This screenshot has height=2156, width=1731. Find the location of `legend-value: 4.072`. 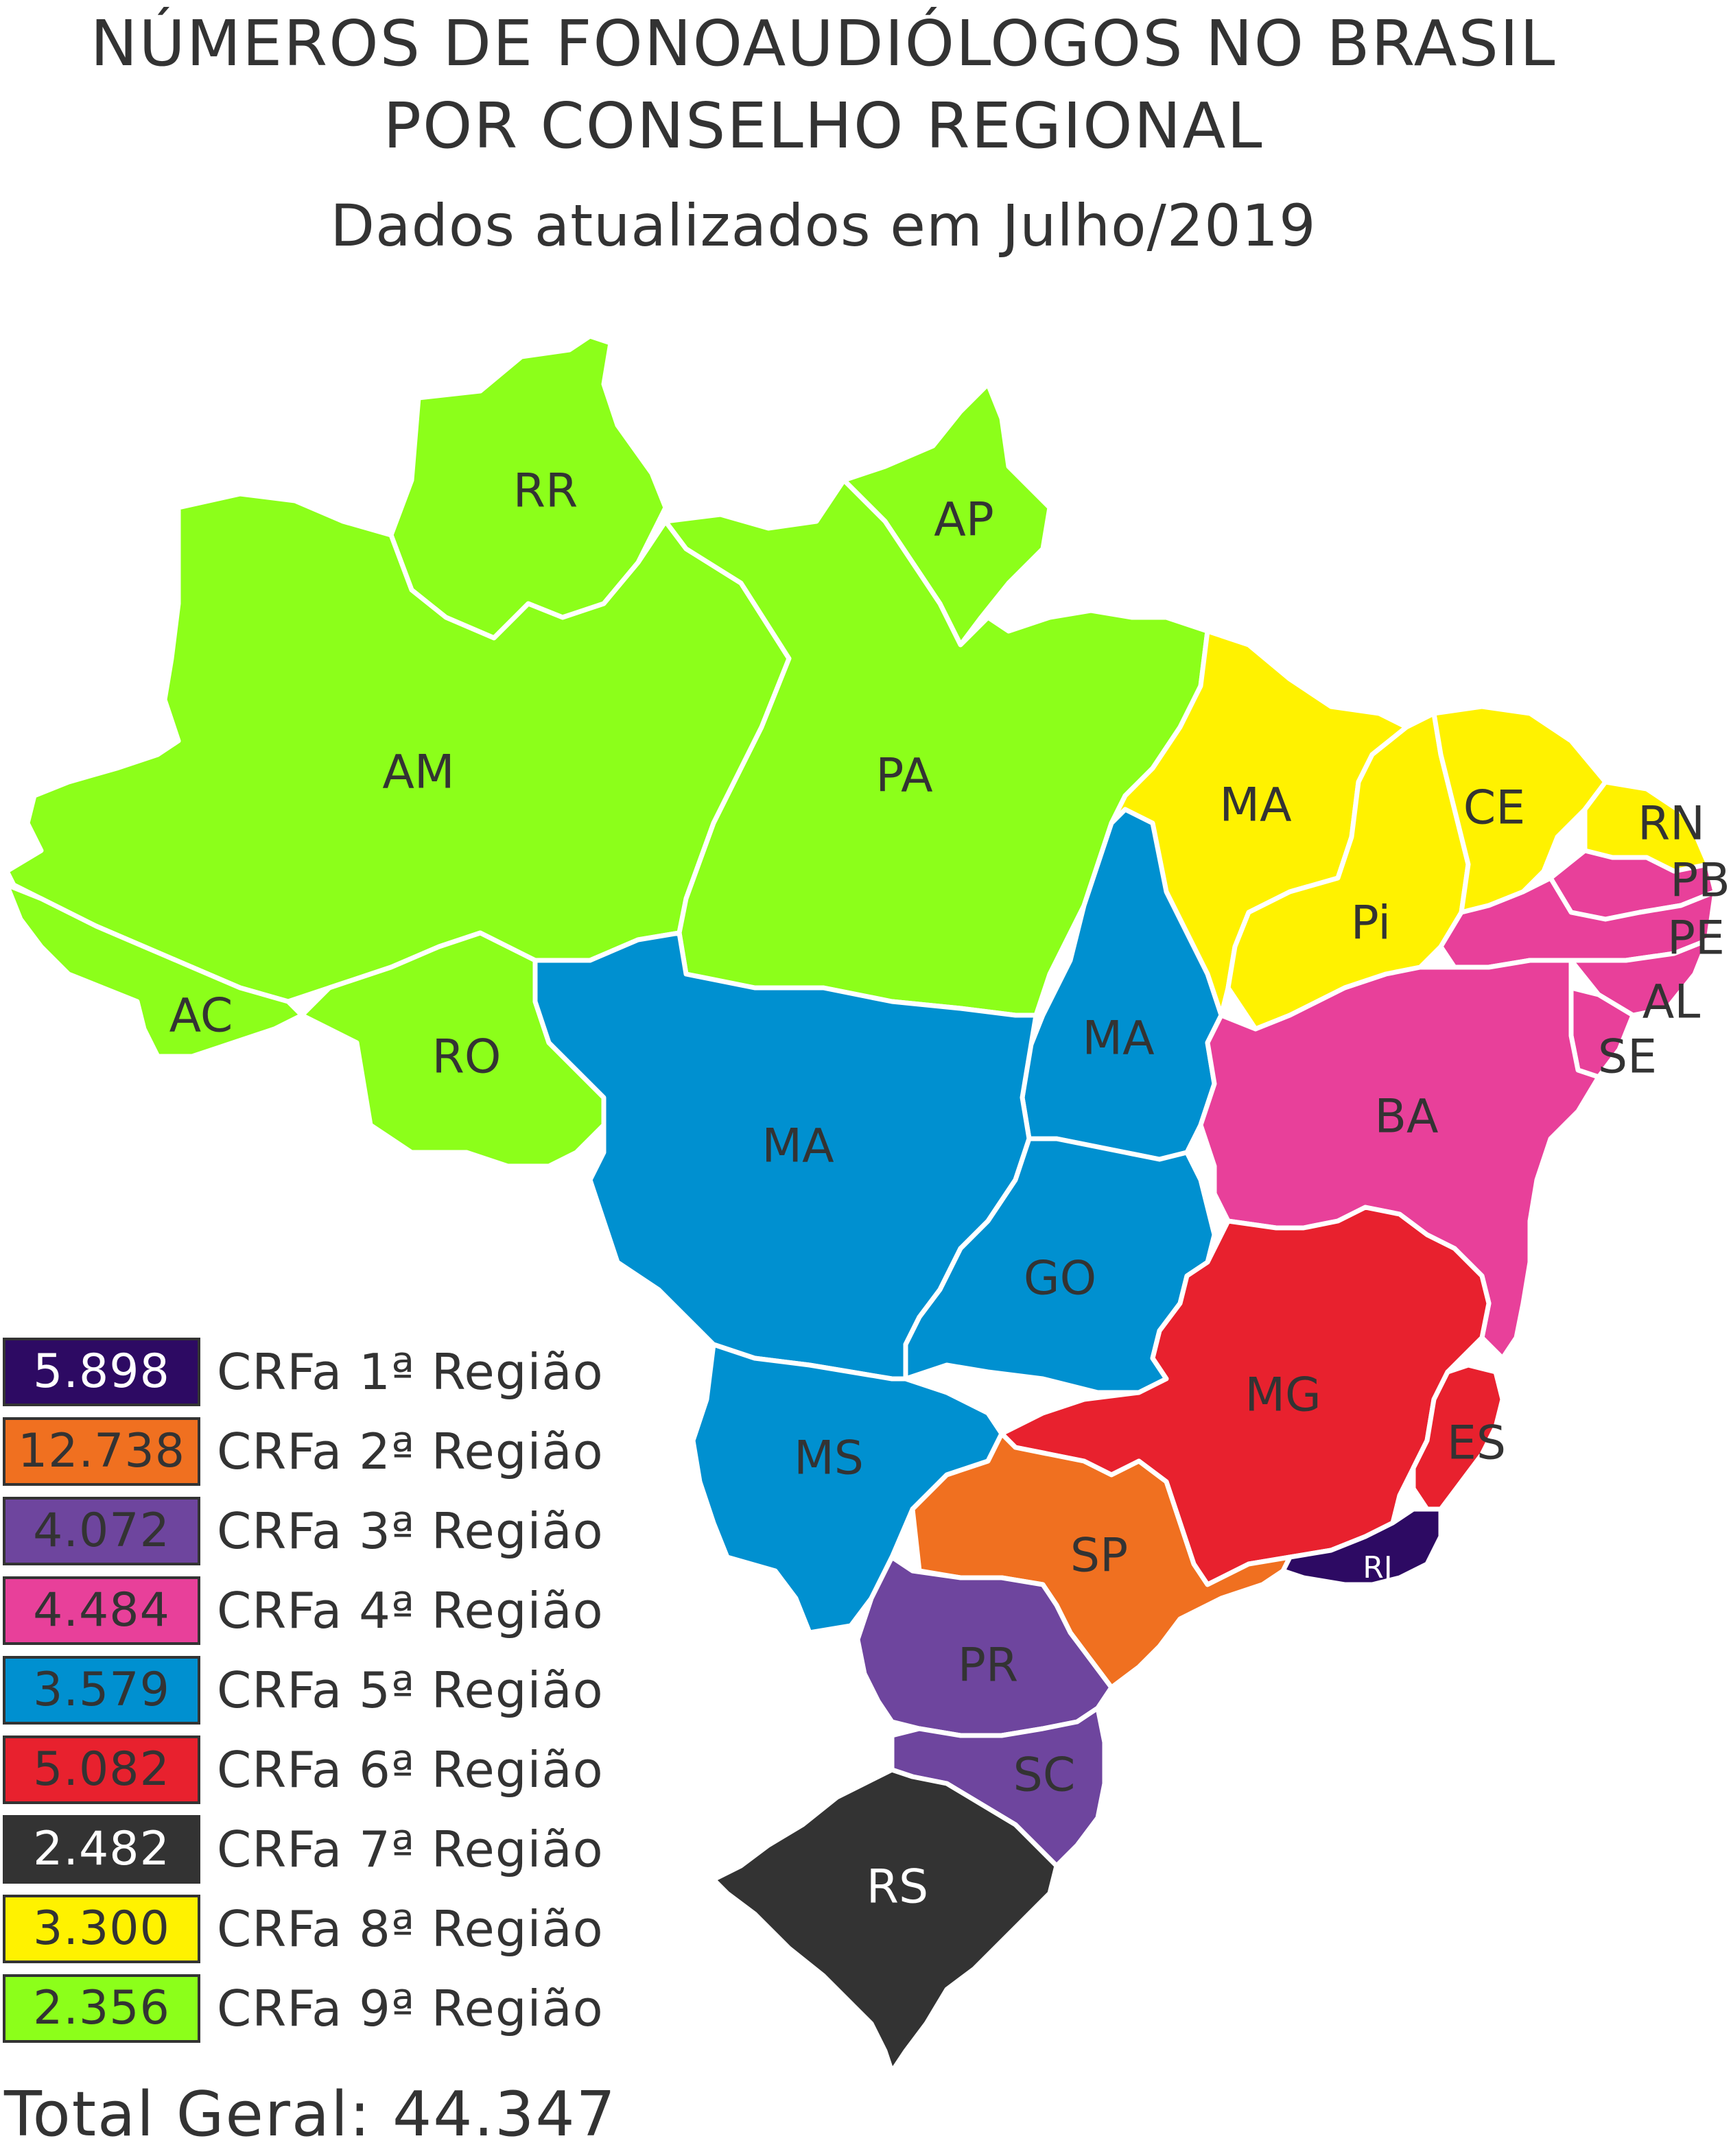

legend-value: 4.072 is located at coordinates (101, 1531).